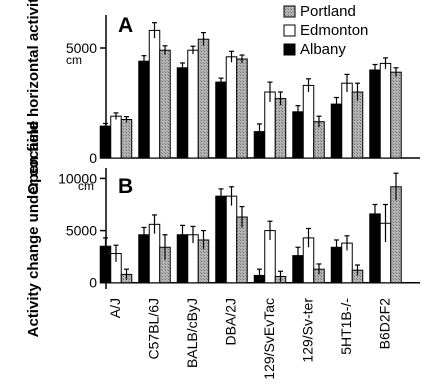 Image resolution: width=438 pixels, height=392 pixels. What do you see at coordinates (298, 135) in the screenshot?
I see `panel-a-bar-albany-129-sv-ter` at bounding box center [298, 135].